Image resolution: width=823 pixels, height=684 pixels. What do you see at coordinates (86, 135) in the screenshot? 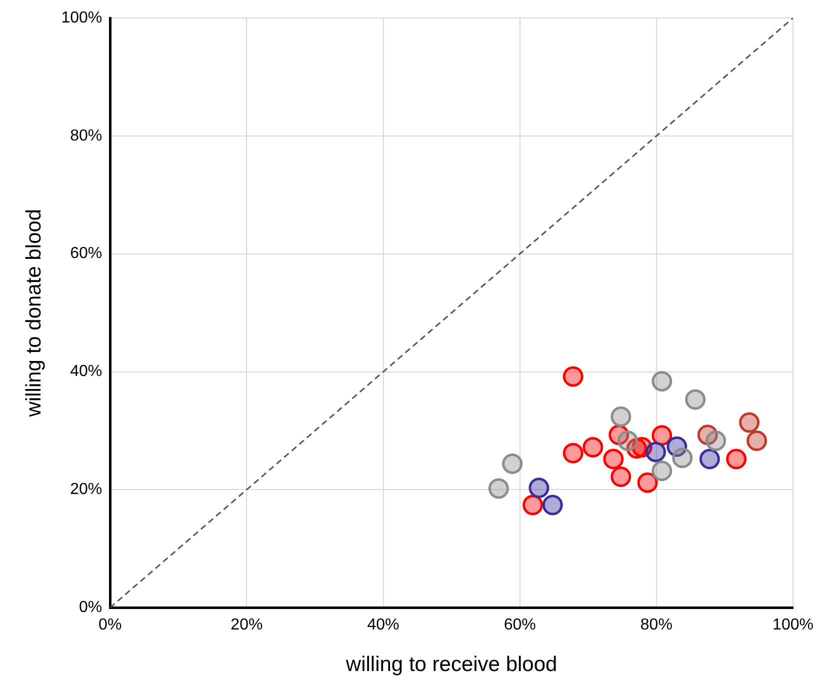
I see `y-tick-label: 80%` at bounding box center [86, 135].